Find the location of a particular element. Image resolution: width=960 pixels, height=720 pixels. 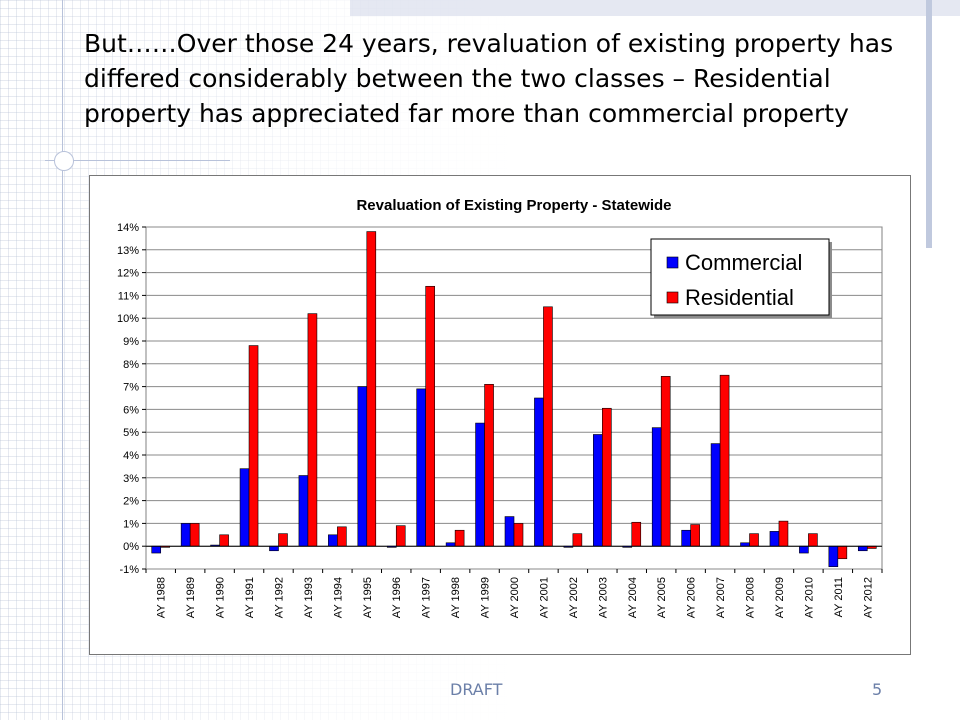

x-tick-label: AY 2012 is located at coordinates (868, 597).